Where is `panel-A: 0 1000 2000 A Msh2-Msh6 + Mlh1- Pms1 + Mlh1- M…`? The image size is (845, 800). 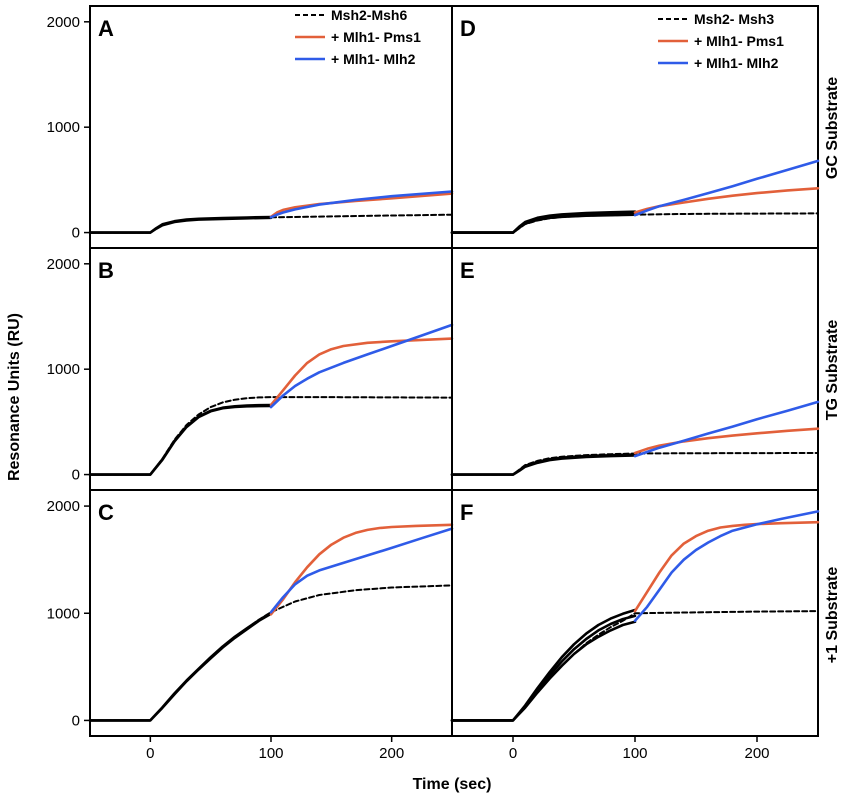 panel-A: 0 1000 2000 A Msh2-Msh6 + Mlh1- Pms1 + Mlh1- M… is located at coordinates (250, 127).